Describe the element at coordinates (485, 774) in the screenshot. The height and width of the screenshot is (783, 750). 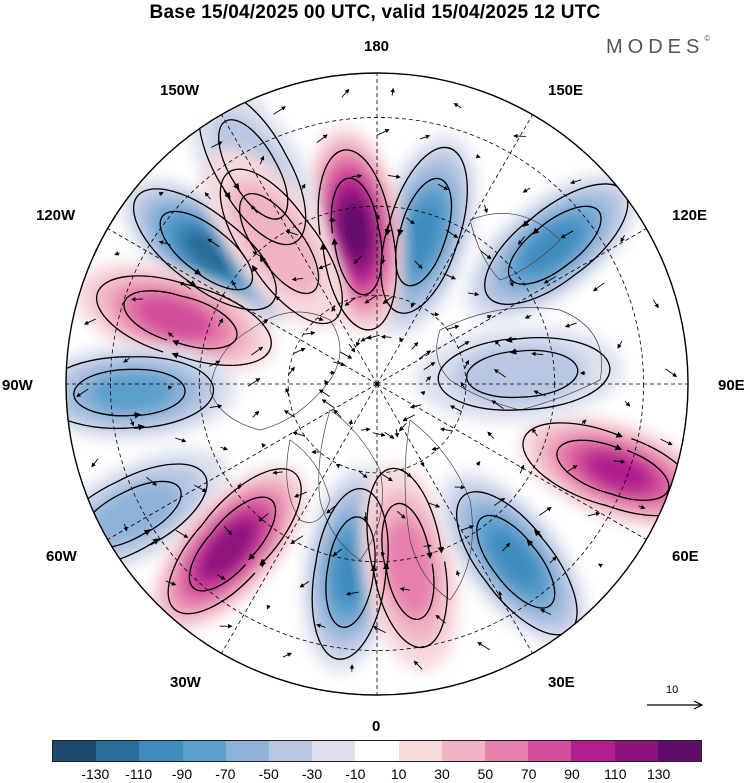
I see `colorbar-tick-label: 50` at that location.